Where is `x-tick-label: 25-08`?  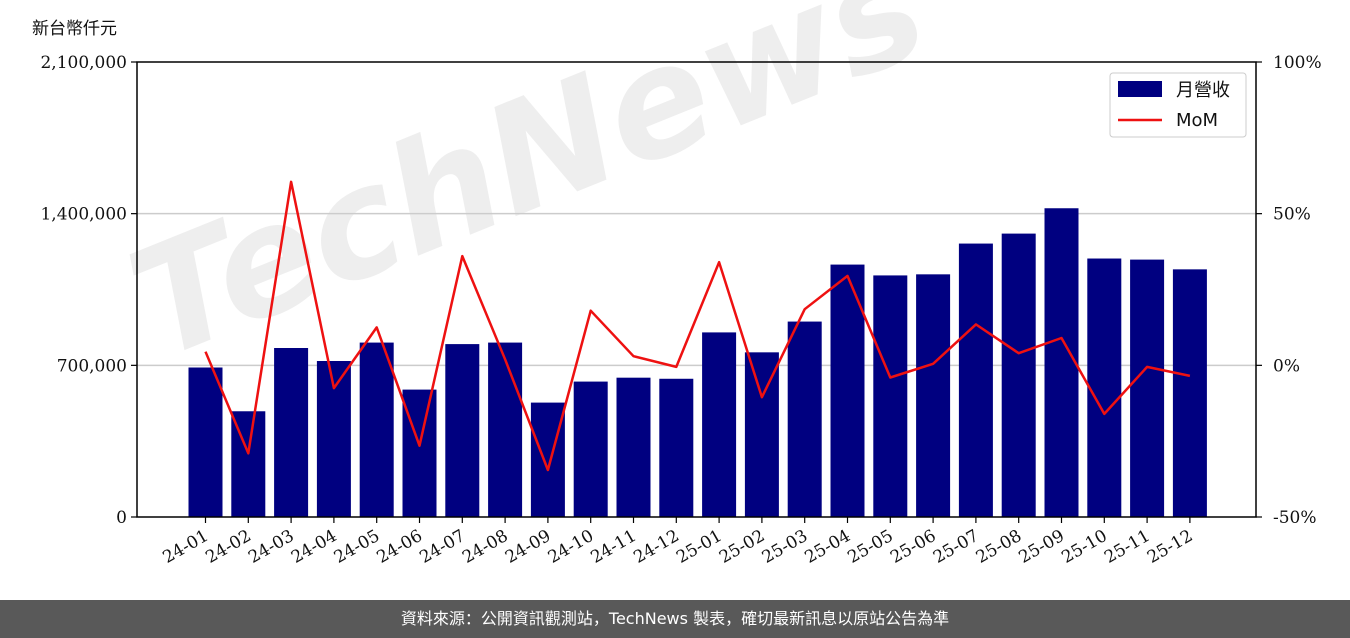
x-tick-label: 25-08 is located at coordinates (999, 547).